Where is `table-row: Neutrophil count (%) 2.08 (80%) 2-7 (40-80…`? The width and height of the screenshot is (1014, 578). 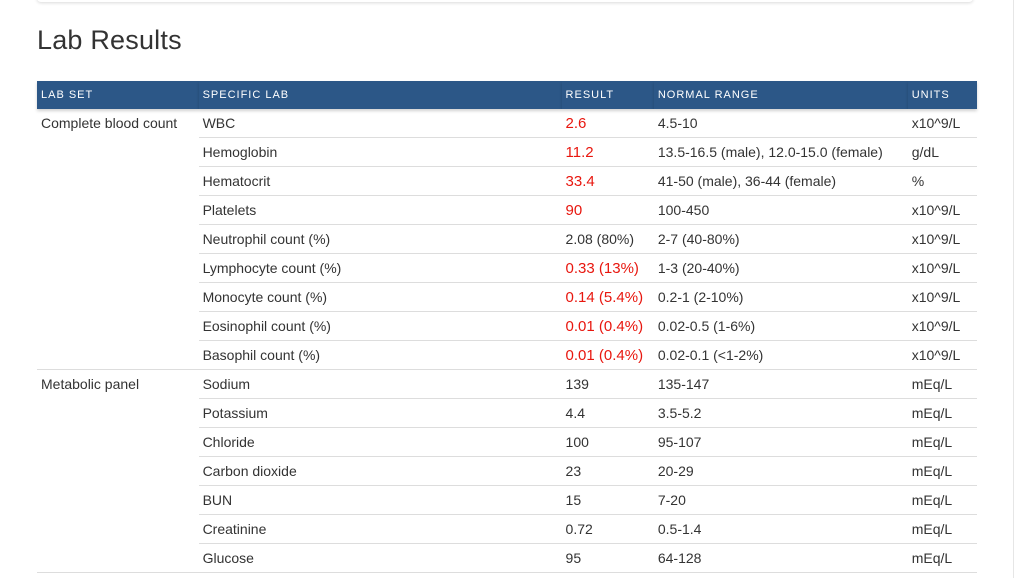
table-row: Neutrophil count (%) 2.08 (80%) 2-7 (40-80… is located at coordinates (507, 239).